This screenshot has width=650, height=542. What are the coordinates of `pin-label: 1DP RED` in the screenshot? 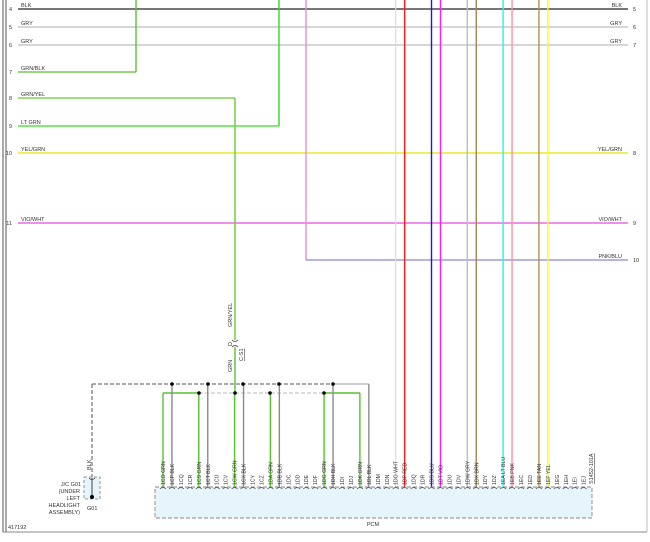 It's located at (406, 473).